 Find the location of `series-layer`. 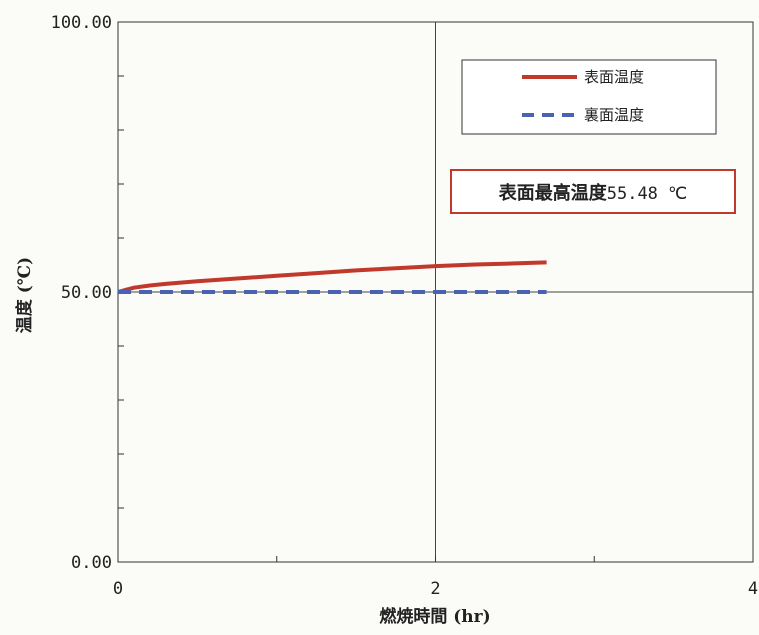

series-layer is located at coordinates (332, 277).